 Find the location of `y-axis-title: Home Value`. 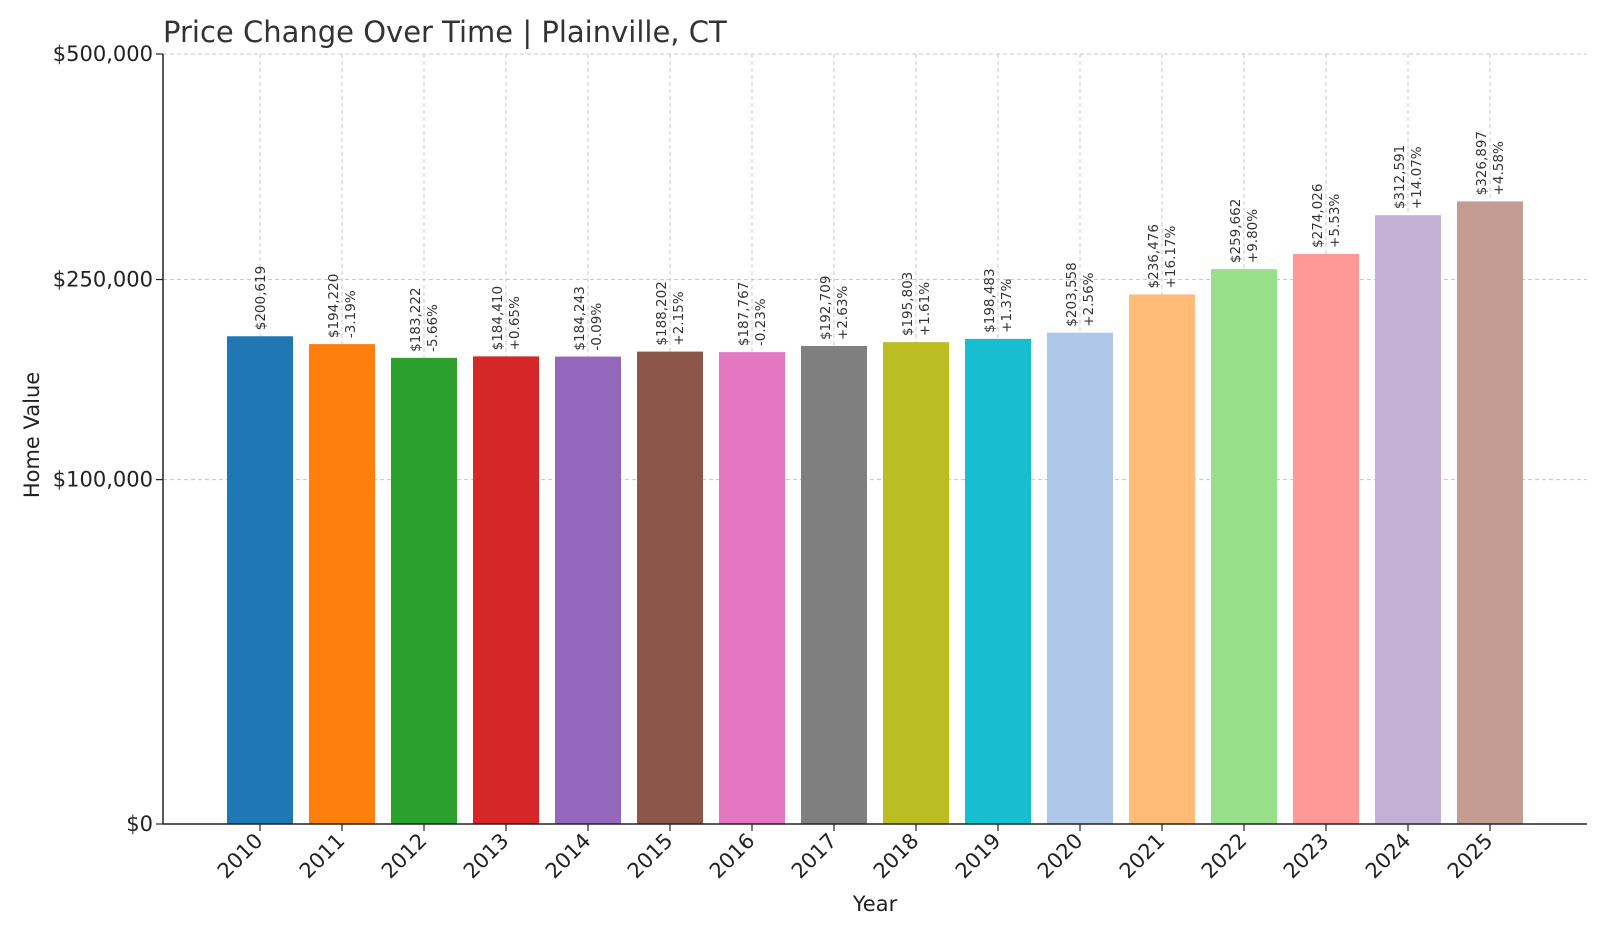

y-axis-title: Home Value is located at coordinates (32, 435).